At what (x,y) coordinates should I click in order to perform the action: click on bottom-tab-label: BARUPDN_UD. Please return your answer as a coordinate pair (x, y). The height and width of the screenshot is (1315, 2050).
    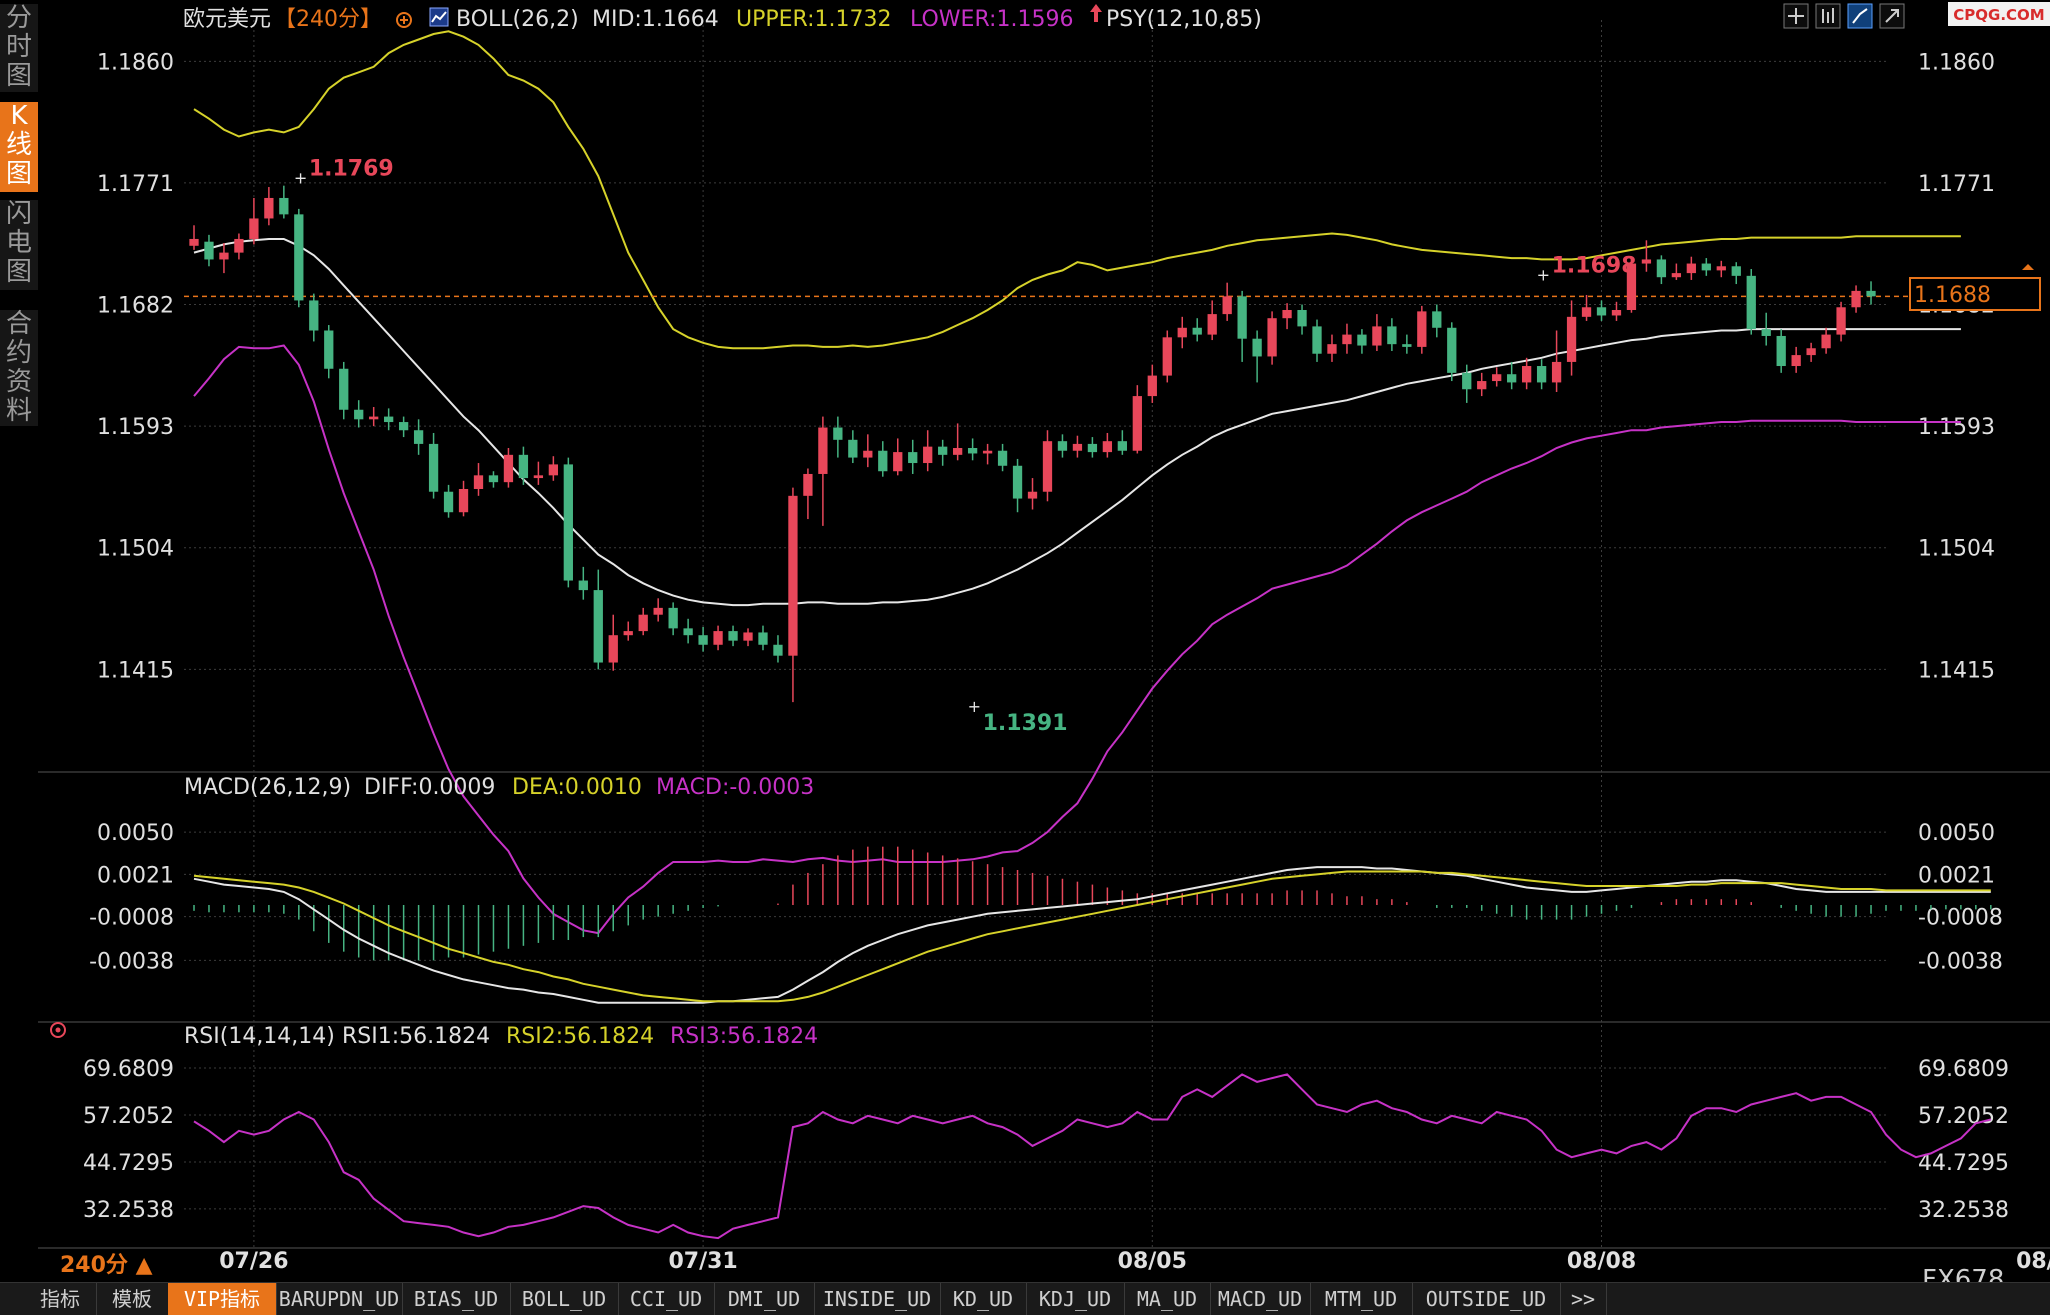
    Looking at the image, I should click on (339, 1299).